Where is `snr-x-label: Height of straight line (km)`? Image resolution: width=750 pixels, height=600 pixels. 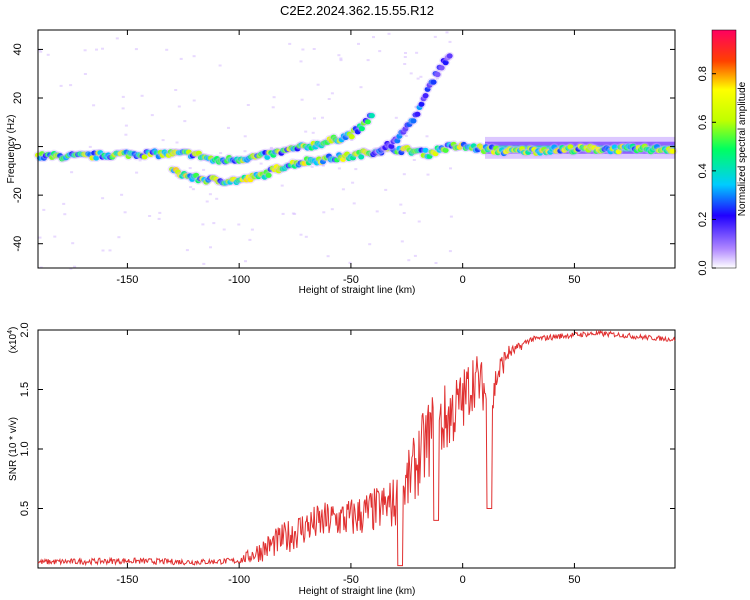
snr-x-label: Height of straight line (km) is located at coordinates (357, 591).